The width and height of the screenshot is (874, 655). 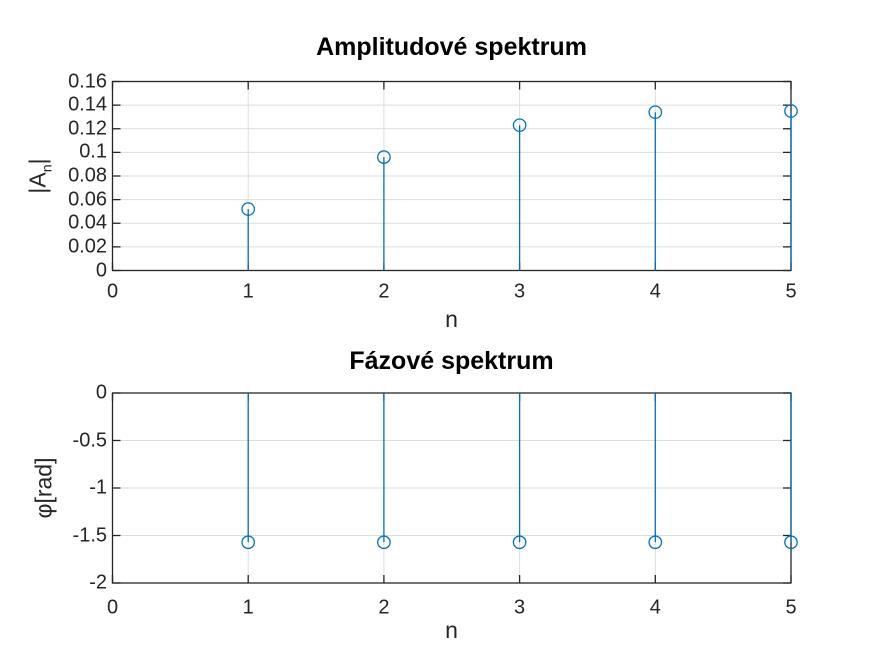 What do you see at coordinates (451, 630) in the screenshot?
I see `phase-xaxis-label: n` at bounding box center [451, 630].